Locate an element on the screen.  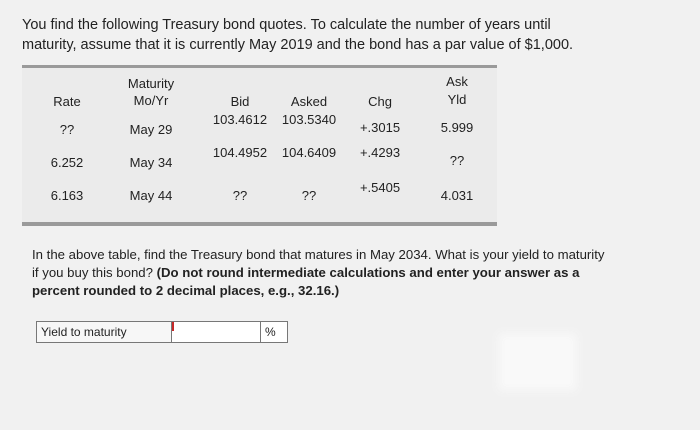
table-cell: 4.031 is located at coordinates (457, 195).